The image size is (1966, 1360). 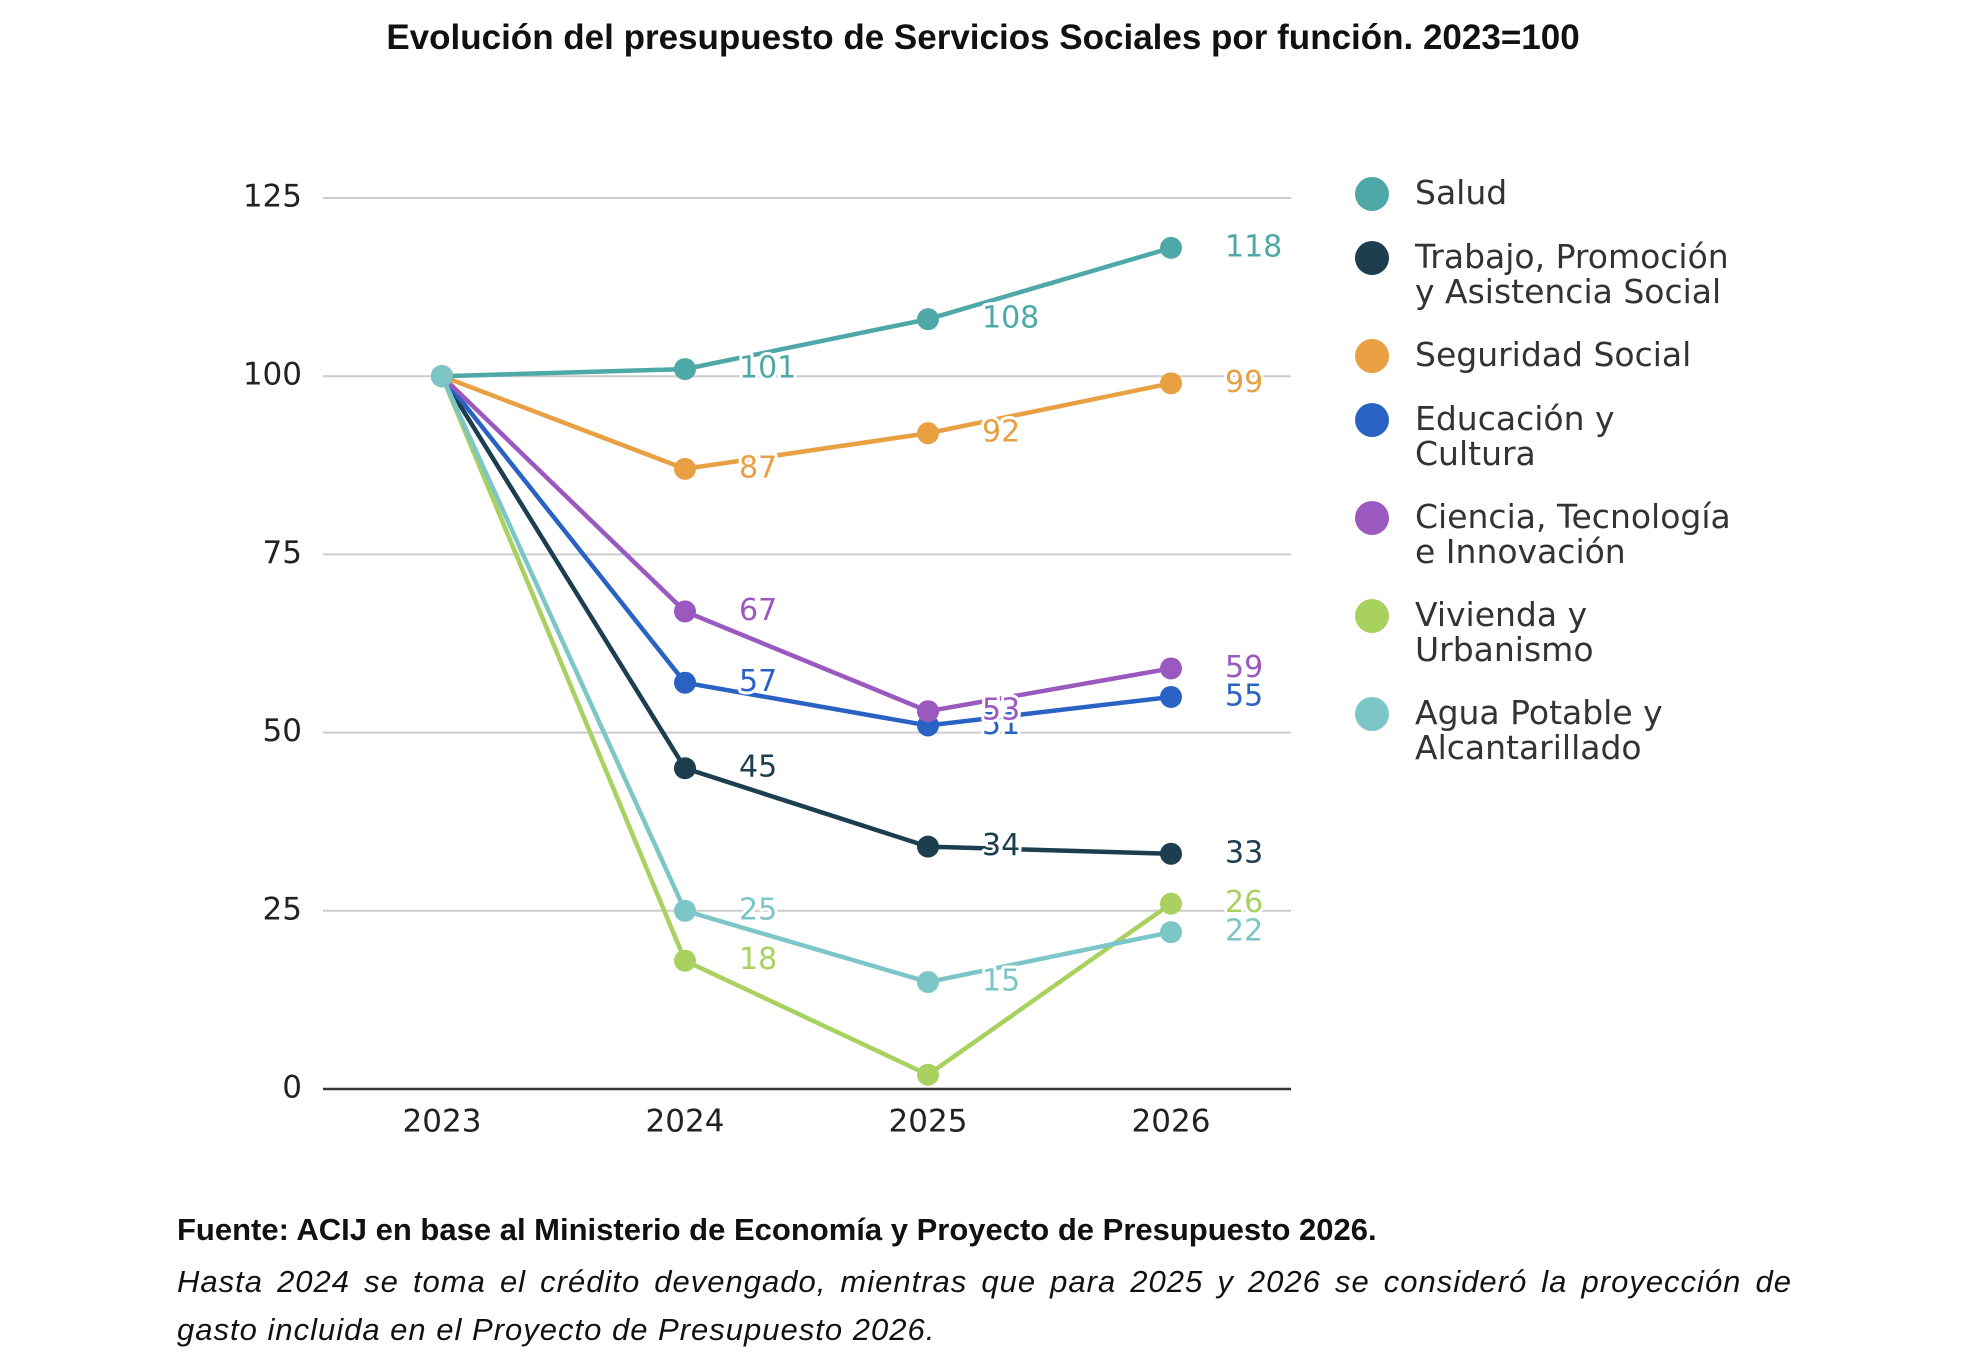 I want to click on legend-item: Trabajo, Promoción y Asistencia Social, so click(x=1555, y=274).